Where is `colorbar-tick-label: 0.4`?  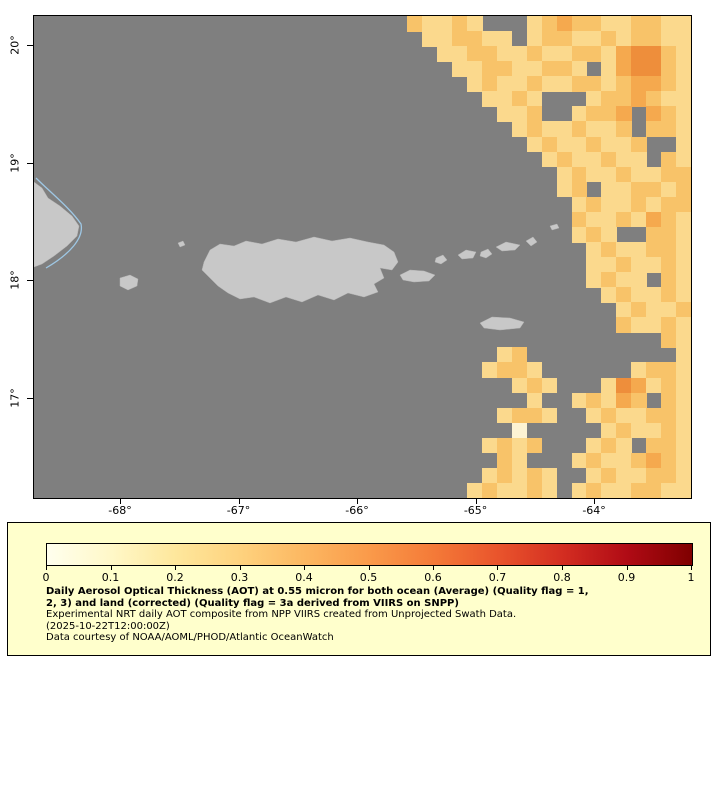 colorbar-tick-label: 0.4 is located at coordinates (304, 577).